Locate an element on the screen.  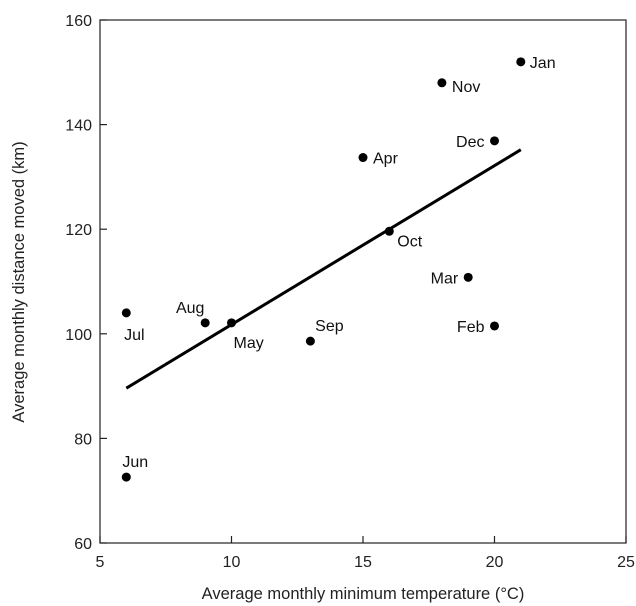
y-tick-label: 140 is located at coordinates (78, 126).